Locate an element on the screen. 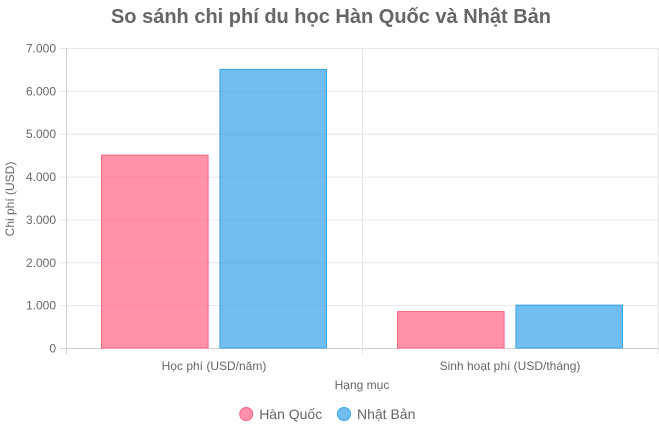 This screenshot has width=659, height=433. y-tick-label: 3.000 is located at coordinates (41, 220).